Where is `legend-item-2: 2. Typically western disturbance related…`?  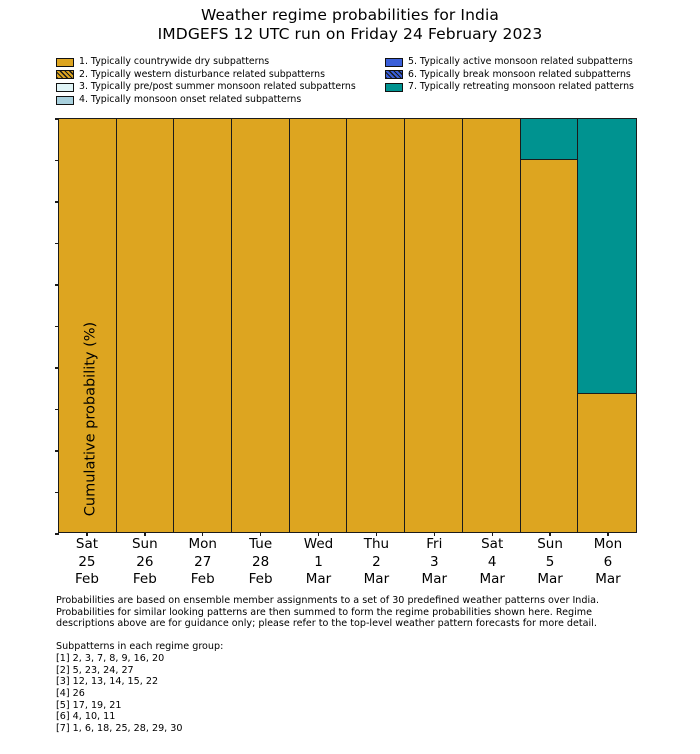
legend-item-2: 2. Typically western disturbance related… is located at coordinates (206, 75).